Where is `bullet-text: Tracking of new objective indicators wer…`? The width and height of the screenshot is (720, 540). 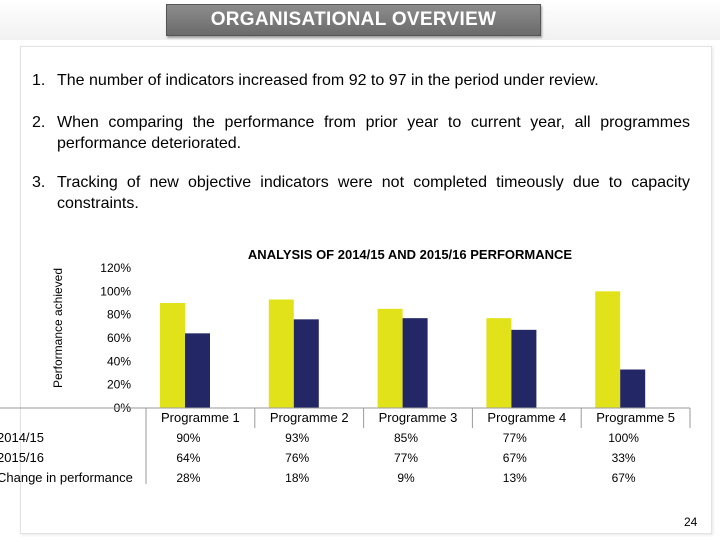
bullet-text: Tracking of new objective indicators wer… is located at coordinates (373, 193).